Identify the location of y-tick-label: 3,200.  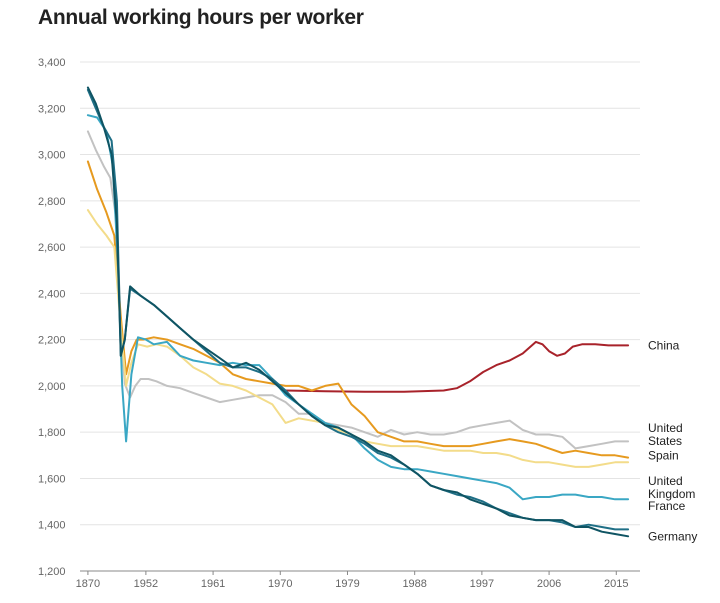
(52, 109).